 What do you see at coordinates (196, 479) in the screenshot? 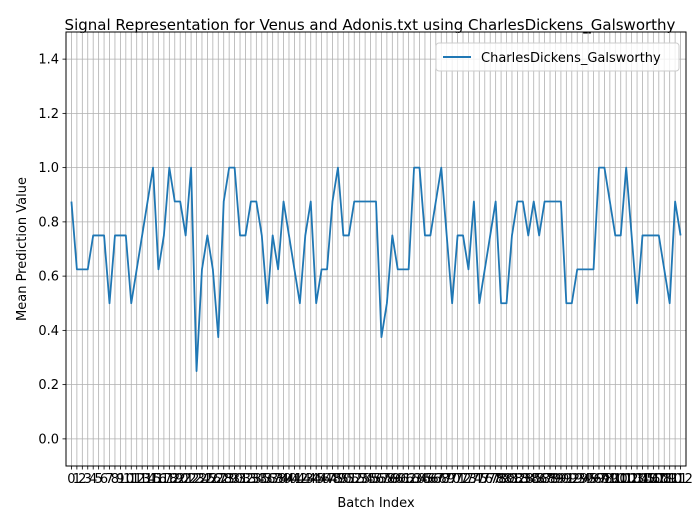
I see `x-tick-label: 23` at bounding box center [196, 479].